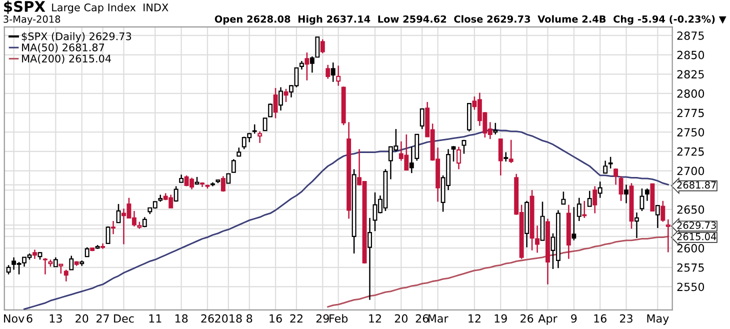  What do you see at coordinates (102, 318) in the screenshot?
I see `x-tick-label: 27` at bounding box center [102, 318].